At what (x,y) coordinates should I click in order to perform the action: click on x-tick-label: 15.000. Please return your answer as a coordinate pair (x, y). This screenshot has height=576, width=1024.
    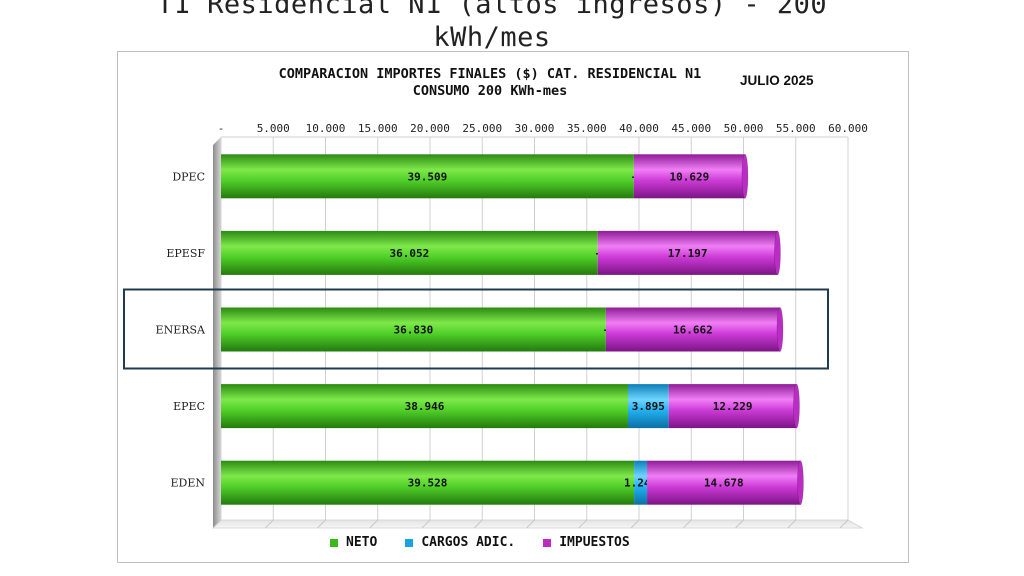
    Looking at the image, I should click on (378, 128).